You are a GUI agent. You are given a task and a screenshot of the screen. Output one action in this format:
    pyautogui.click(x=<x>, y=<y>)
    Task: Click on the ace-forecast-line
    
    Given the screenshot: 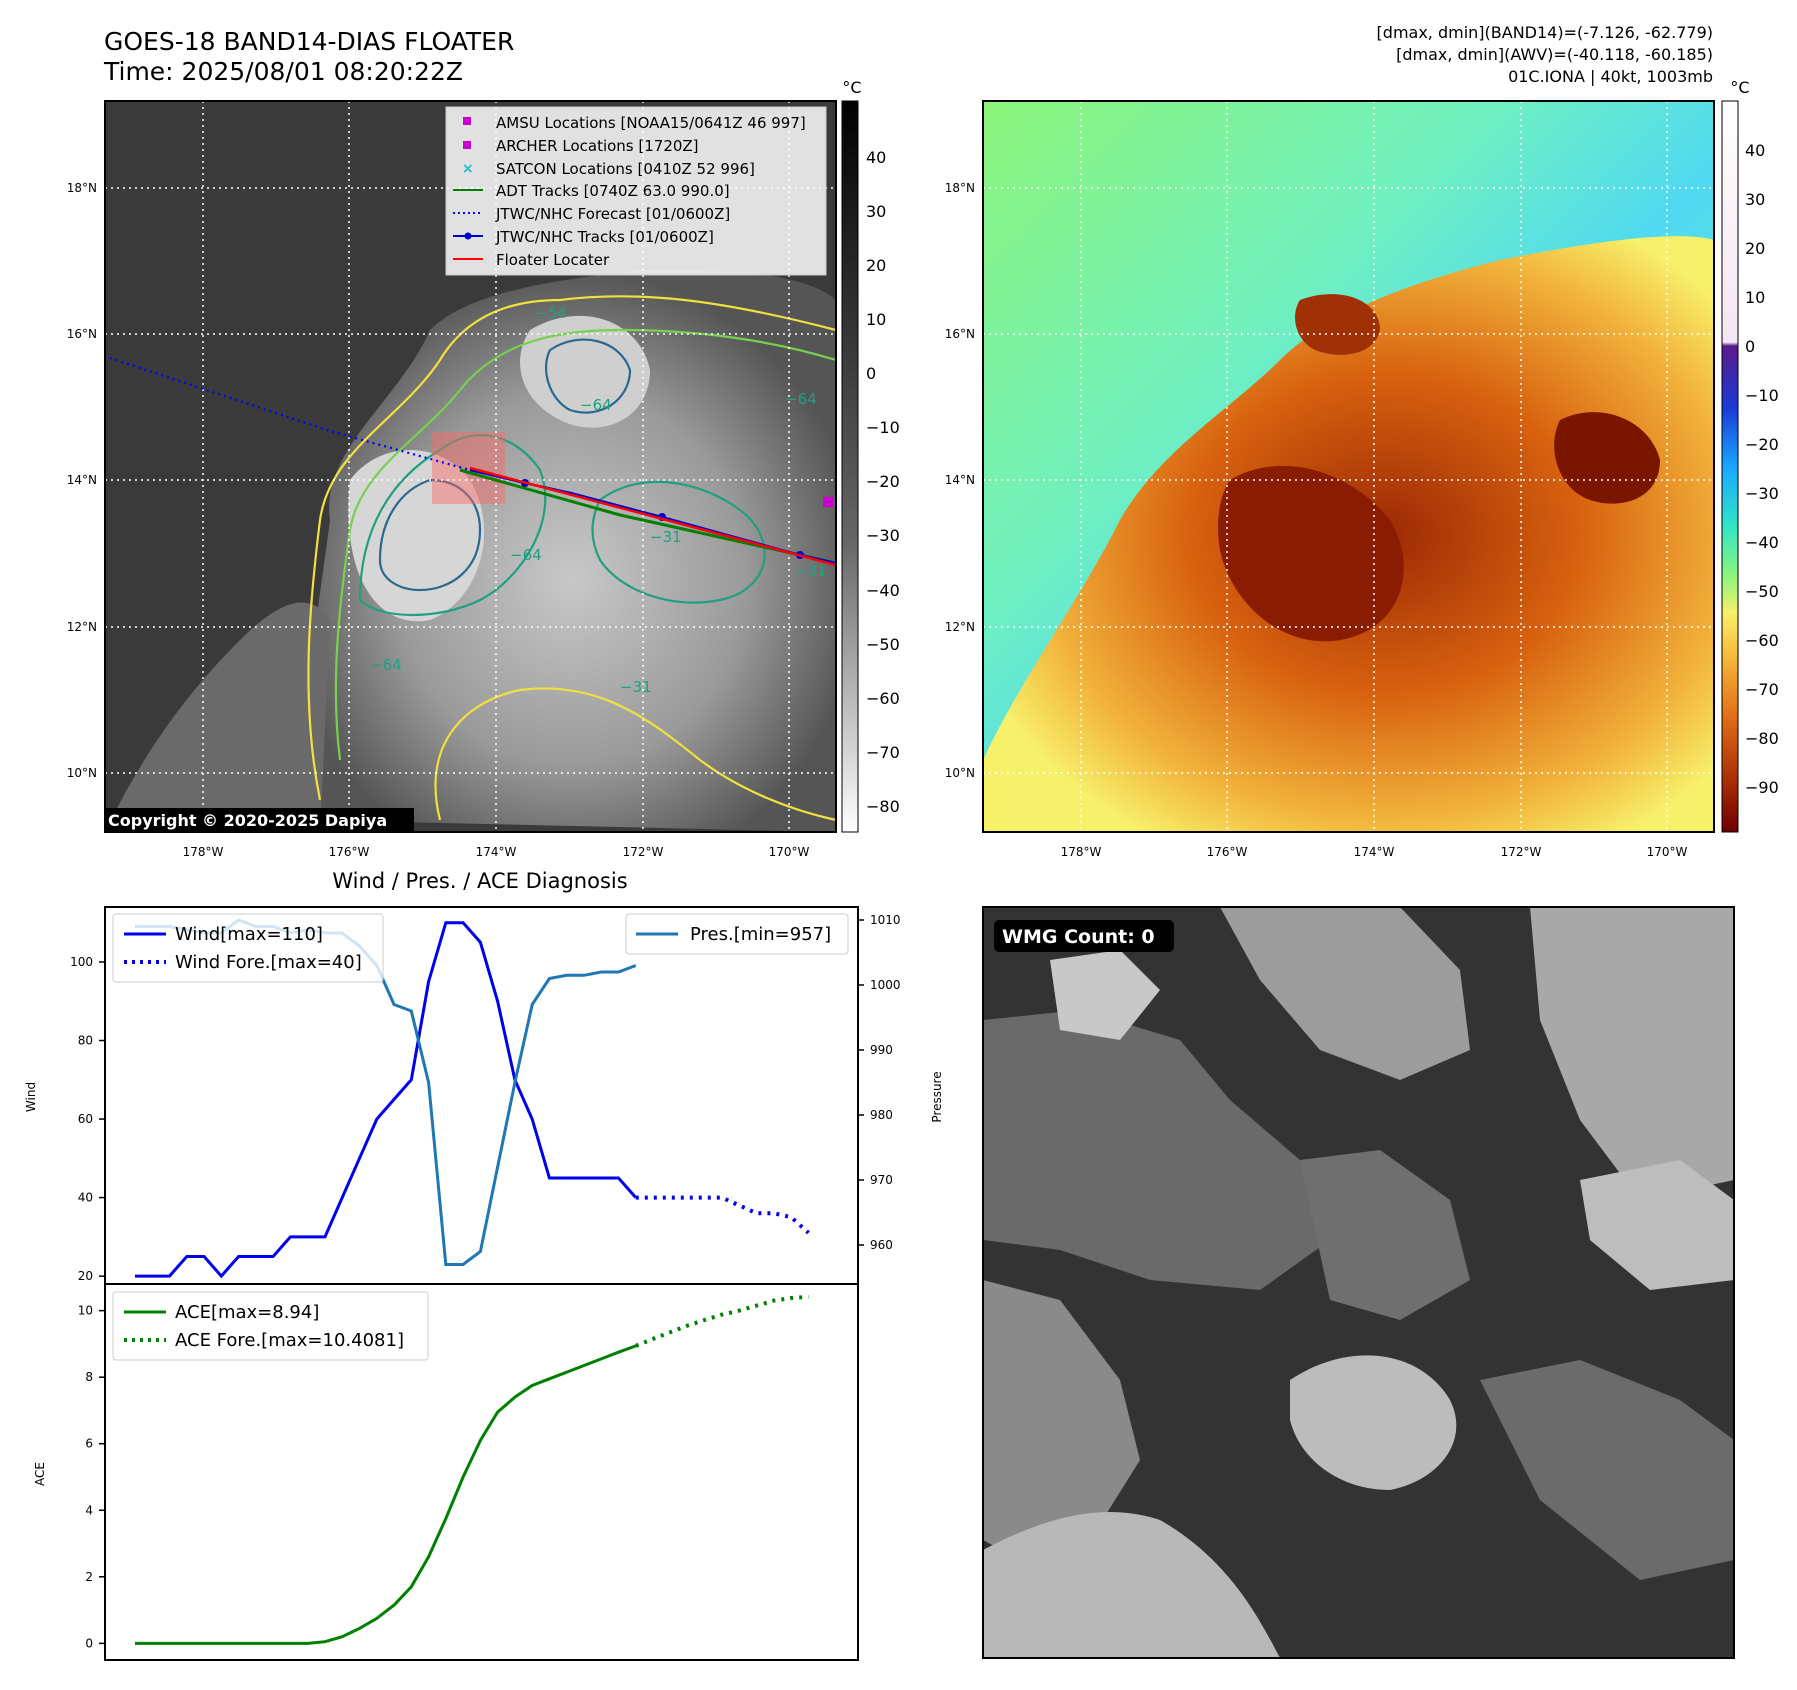 What is the action you would take?
    pyautogui.click(x=722, y=1321)
    